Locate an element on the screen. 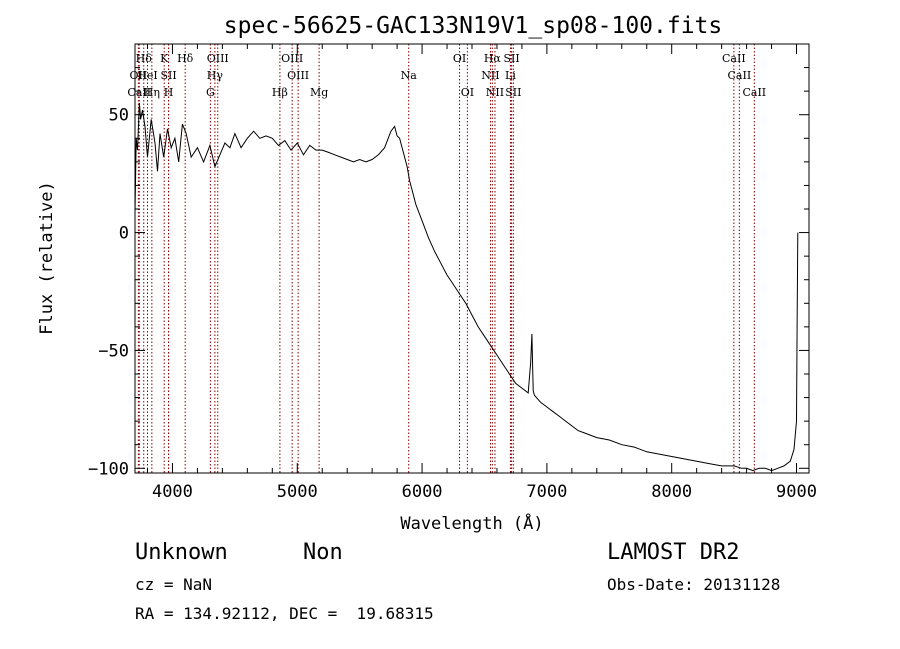 The image size is (900, 649). object-subclass: Non is located at coordinates (323, 552).